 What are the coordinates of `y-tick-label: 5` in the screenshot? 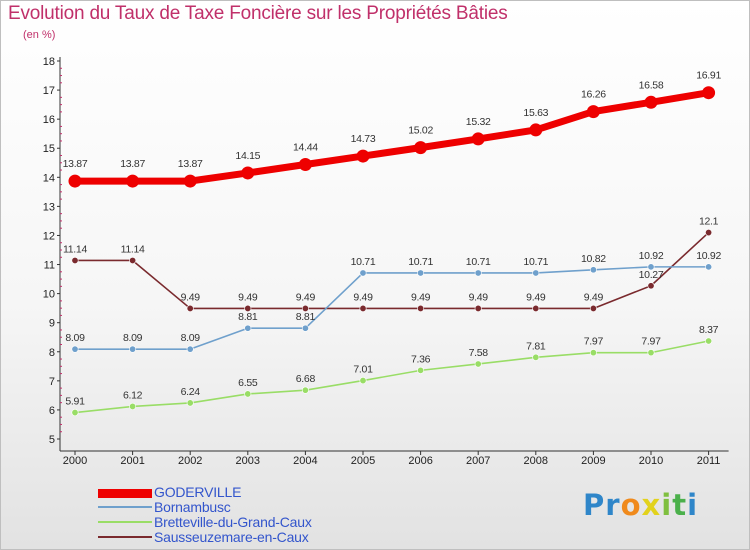 It's located at (52, 440).